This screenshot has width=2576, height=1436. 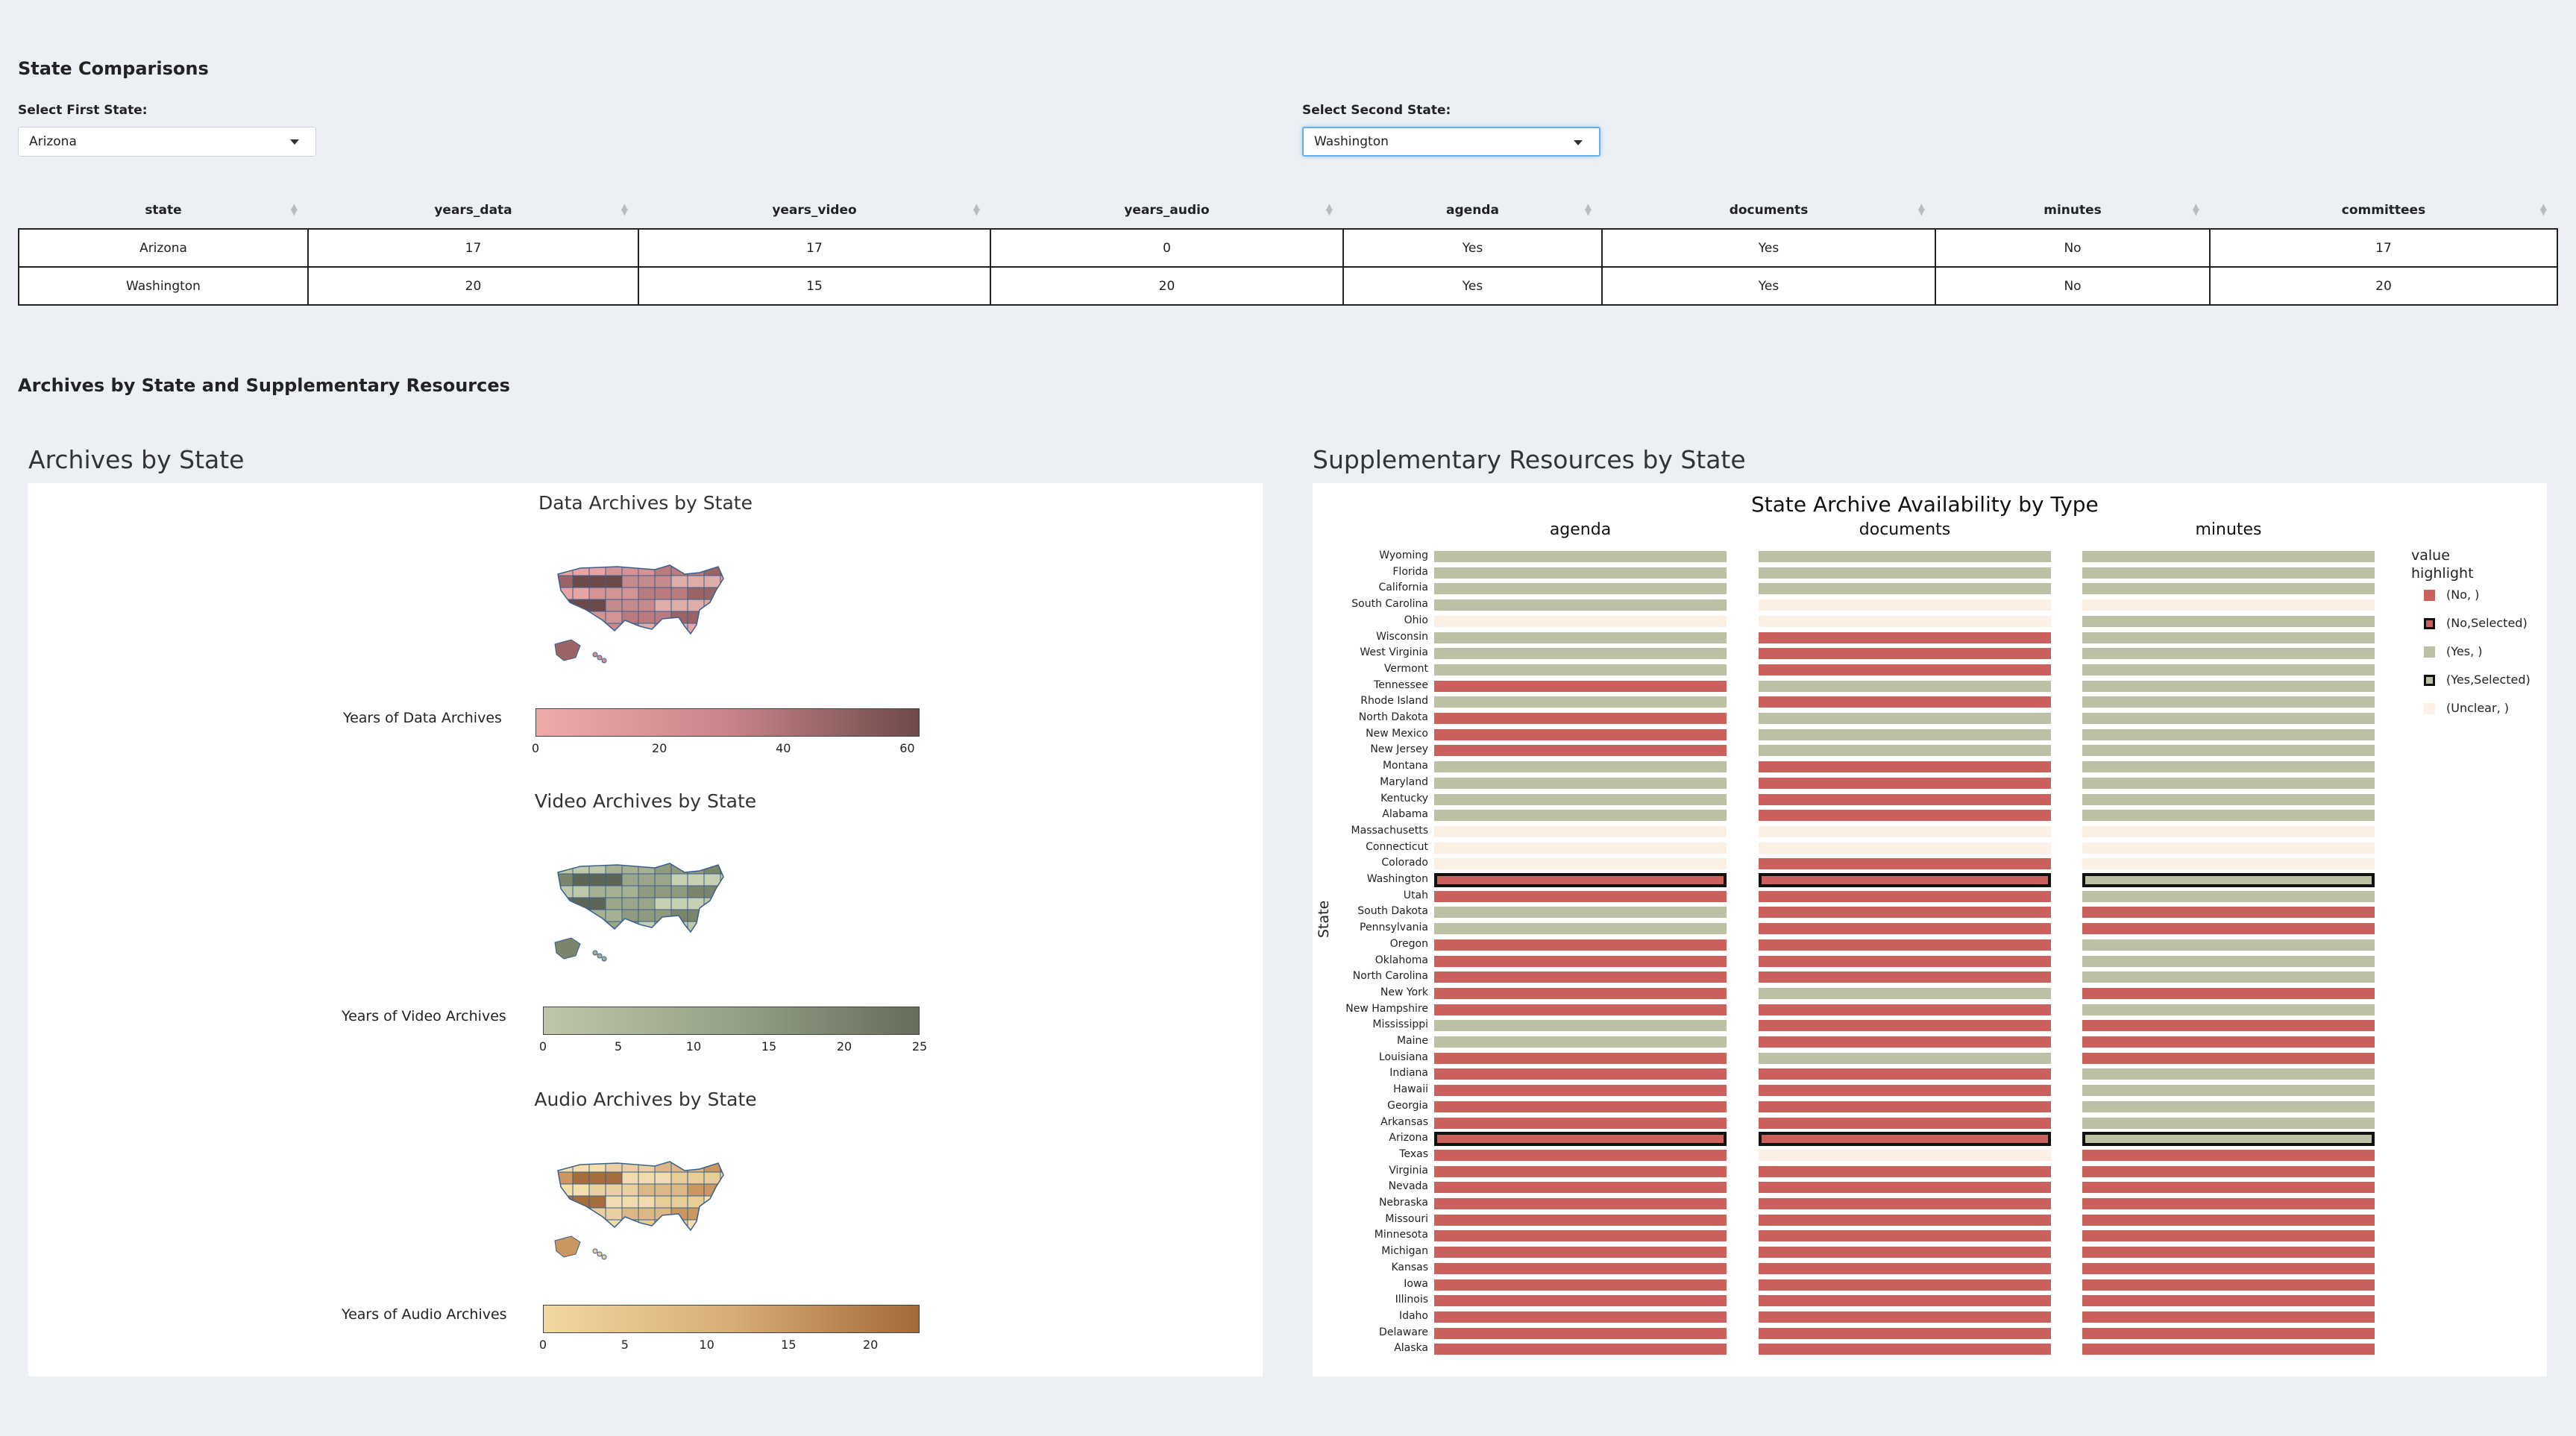 I want to click on column-header-years-data: years_data ▲ ▼, so click(x=473, y=211).